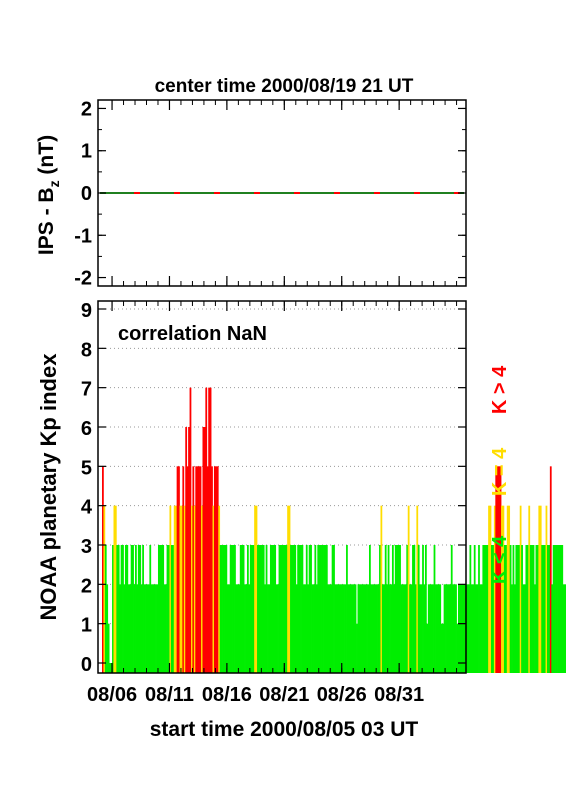 The width and height of the screenshot is (566, 798). Describe the element at coordinates (284, 729) in the screenshot. I see `kp-x-axis-label: start time 2000/08/05 03 UT` at that location.